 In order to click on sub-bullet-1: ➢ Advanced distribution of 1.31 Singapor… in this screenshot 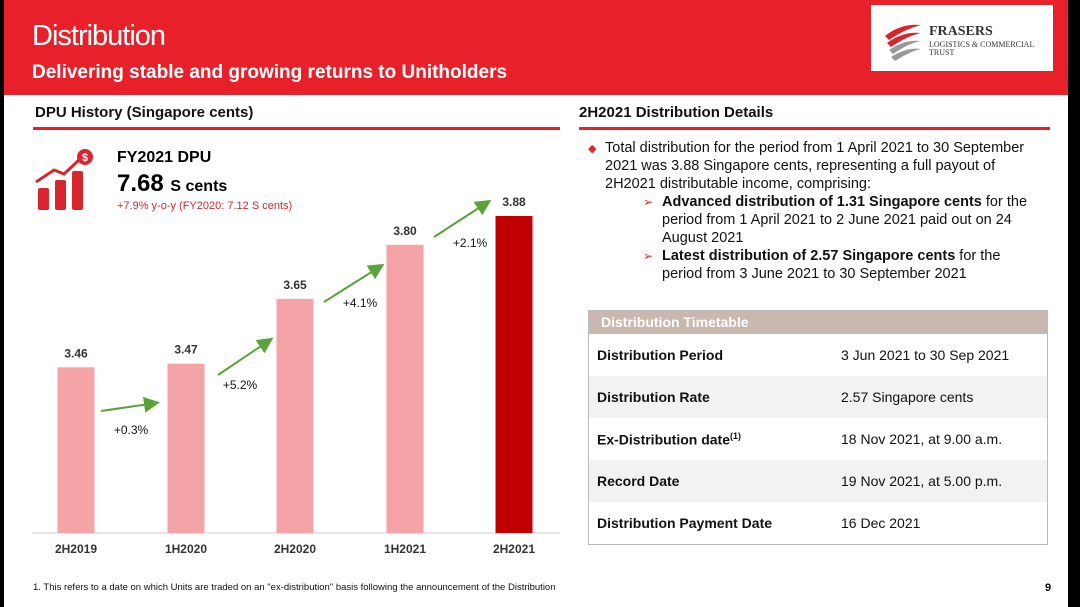, I will do `click(809, 220)`.